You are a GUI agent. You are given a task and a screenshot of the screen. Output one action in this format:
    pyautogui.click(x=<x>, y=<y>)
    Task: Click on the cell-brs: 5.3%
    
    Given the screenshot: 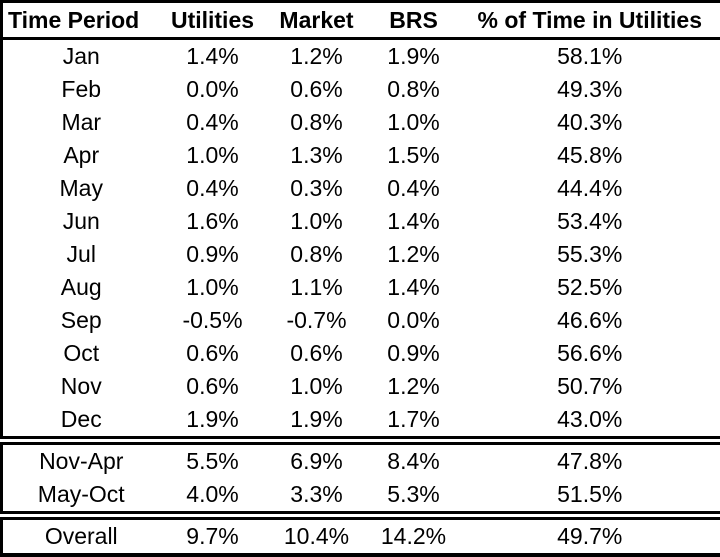 What is the action you would take?
    pyautogui.click(x=414, y=497)
    